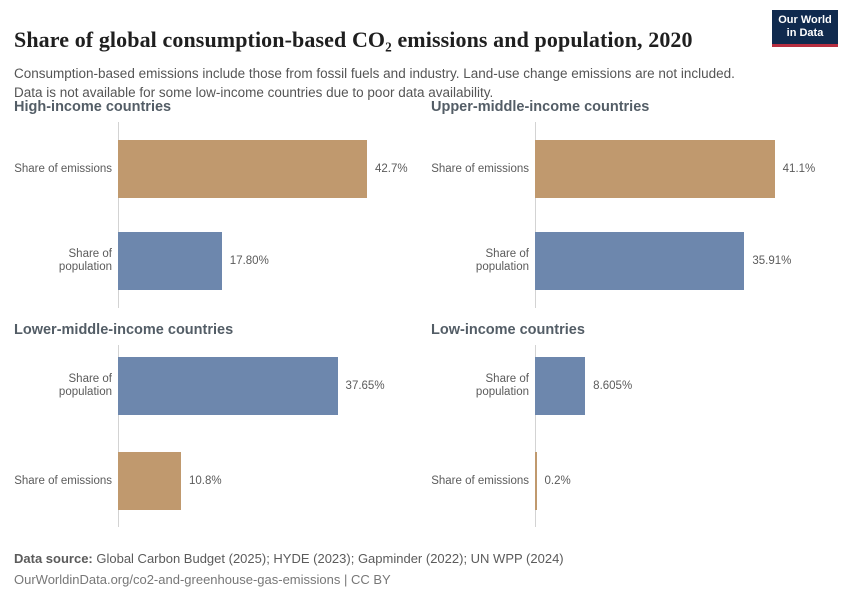  I want to click on bar-row: Share of population 17.80%, so click(217, 261).